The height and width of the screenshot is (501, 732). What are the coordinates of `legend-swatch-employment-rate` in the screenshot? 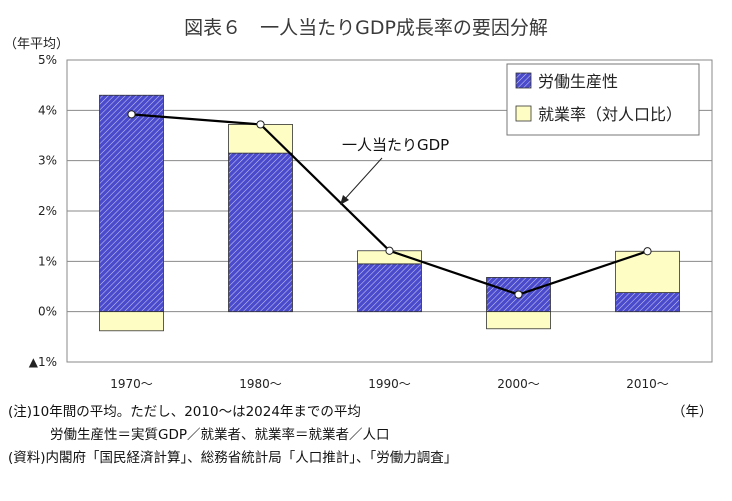 It's located at (523, 113).